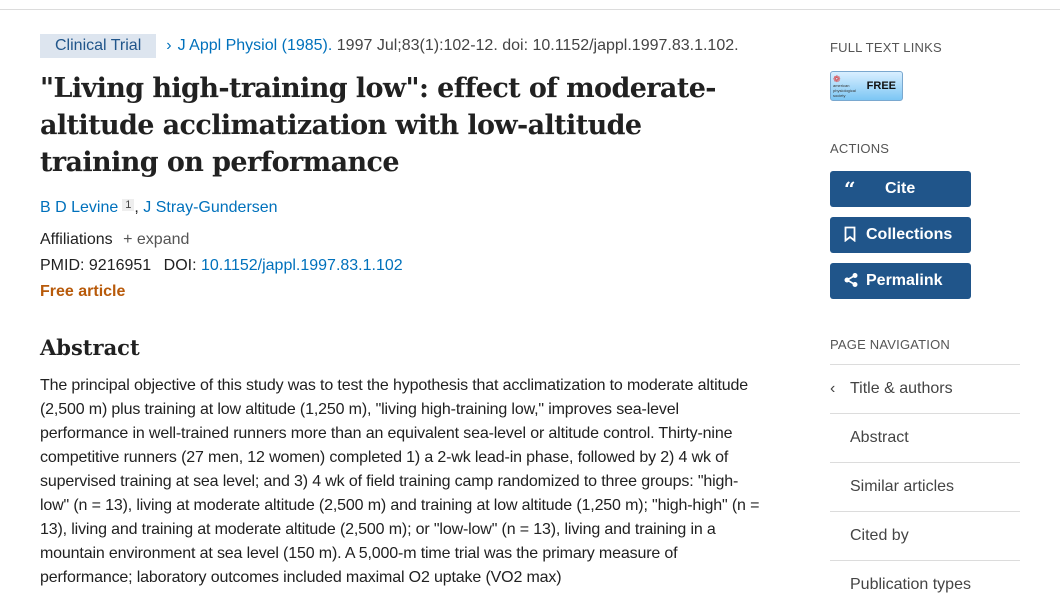 Image resolution: width=1060 pixels, height=609 pixels. What do you see at coordinates (833, 388) in the screenshot?
I see `chevron-left-icon: ‹` at bounding box center [833, 388].